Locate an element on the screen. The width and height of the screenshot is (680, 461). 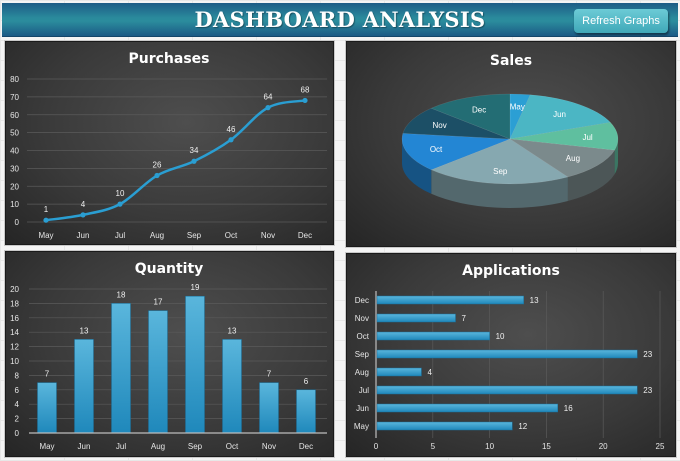
pie-slice-label: Jun is located at coordinates (559, 114).